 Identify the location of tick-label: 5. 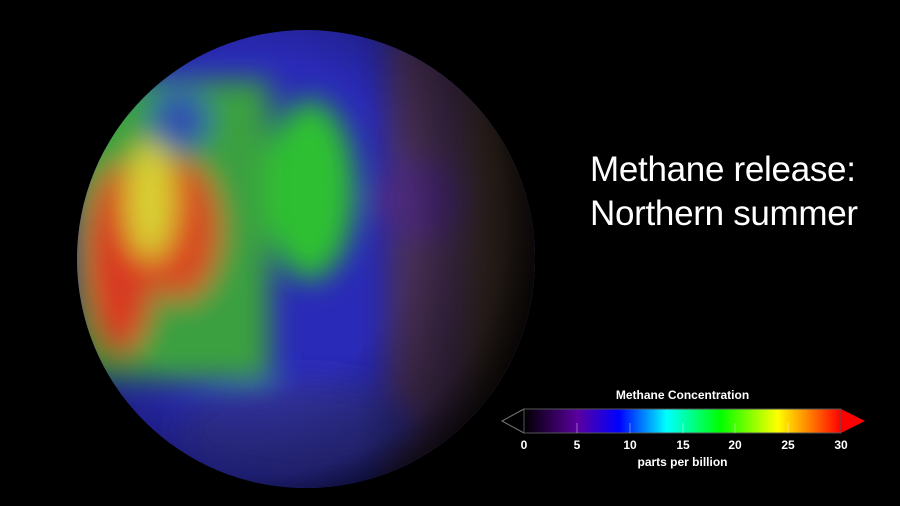
(577, 445).